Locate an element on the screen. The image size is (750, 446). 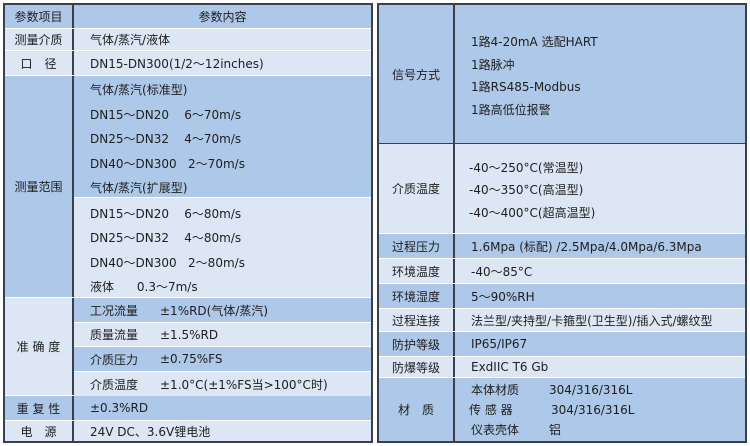
material-value: 铝 is located at coordinates (555, 430).